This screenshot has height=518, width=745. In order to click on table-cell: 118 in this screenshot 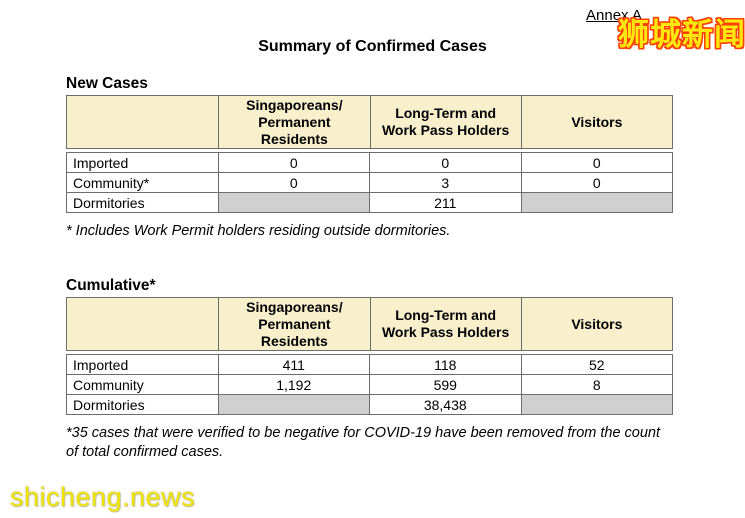, I will do `click(445, 364)`.